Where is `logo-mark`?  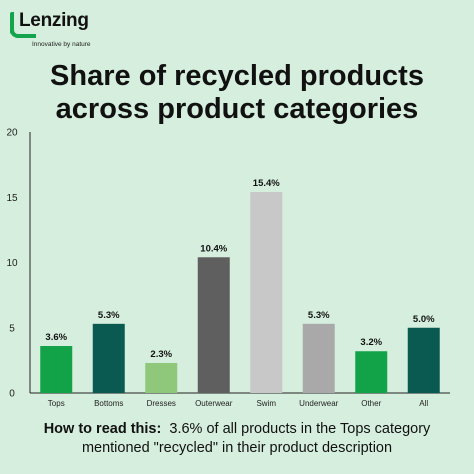
logo-mark is located at coordinates (12, 23).